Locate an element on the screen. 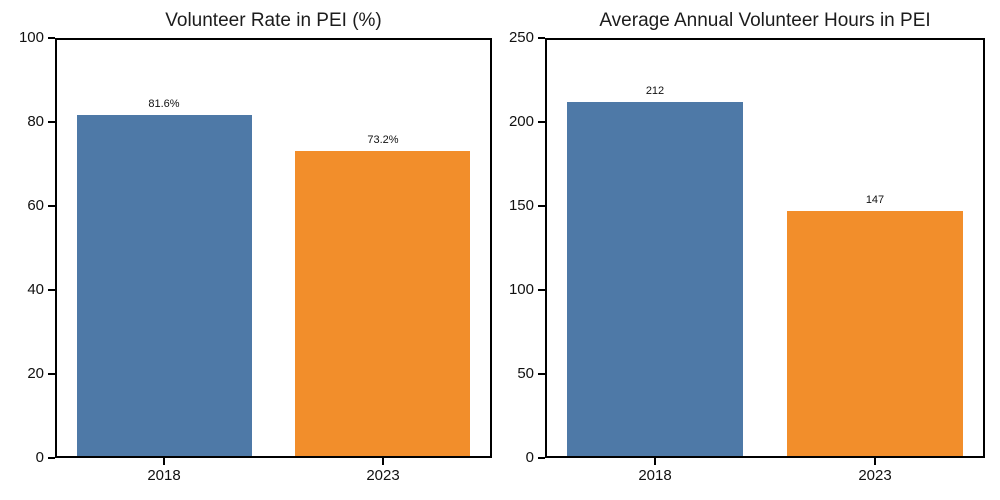 This screenshot has height=500, width=1000. bar-value-label: 81.6% is located at coordinates (164, 104).